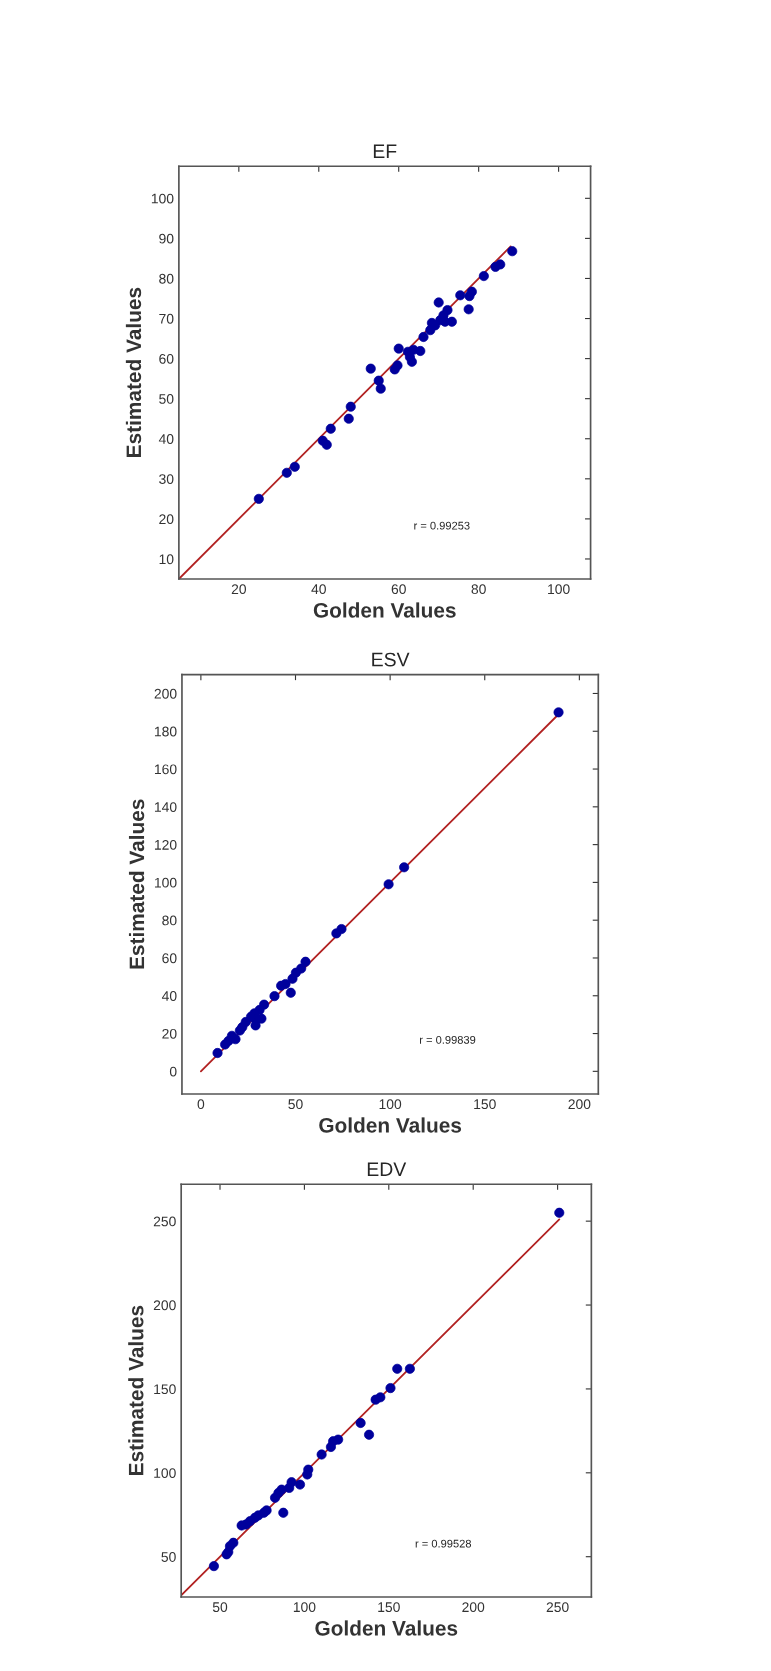 The width and height of the screenshot is (771, 1671). What do you see at coordinates (398, 589) in the screenshot?
I see `x-tick-label: 60` at bounding box center [398, 589].